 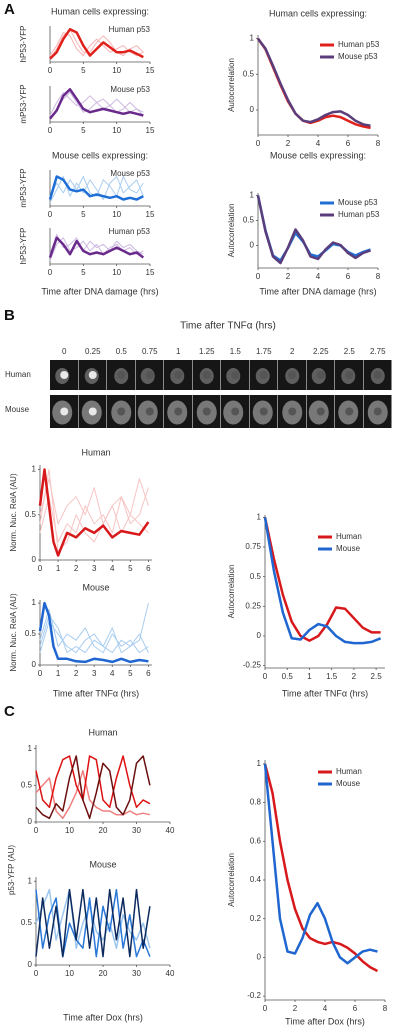 What do you see at coordinates (256, 879) in the screenshot?
I see `y-tick-label: 0.4` at bounding box center [256, 879].